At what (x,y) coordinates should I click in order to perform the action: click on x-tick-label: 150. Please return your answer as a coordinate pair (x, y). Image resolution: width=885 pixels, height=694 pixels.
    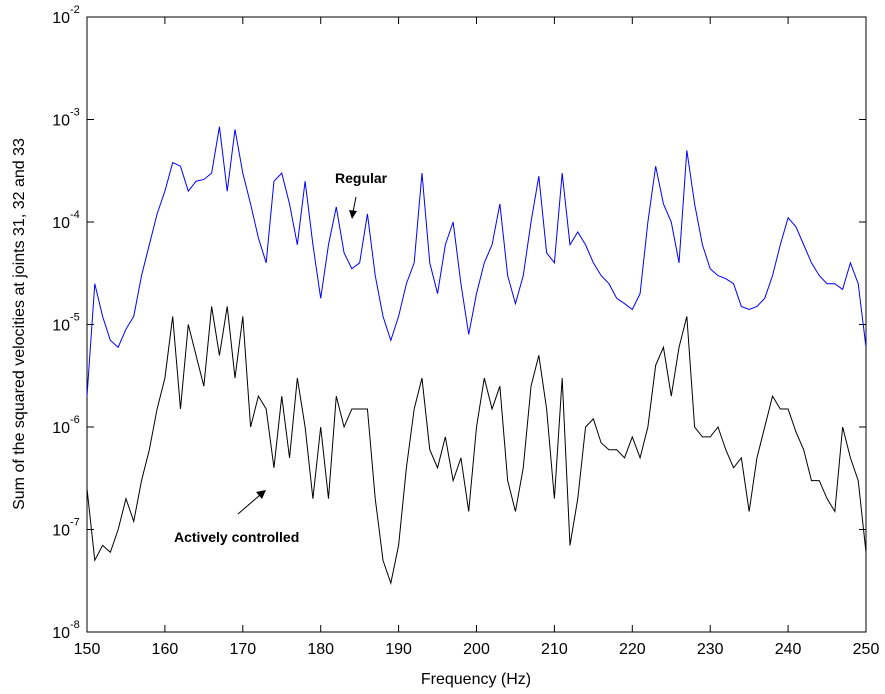
    Looking at the image, I should click on (87, 649).